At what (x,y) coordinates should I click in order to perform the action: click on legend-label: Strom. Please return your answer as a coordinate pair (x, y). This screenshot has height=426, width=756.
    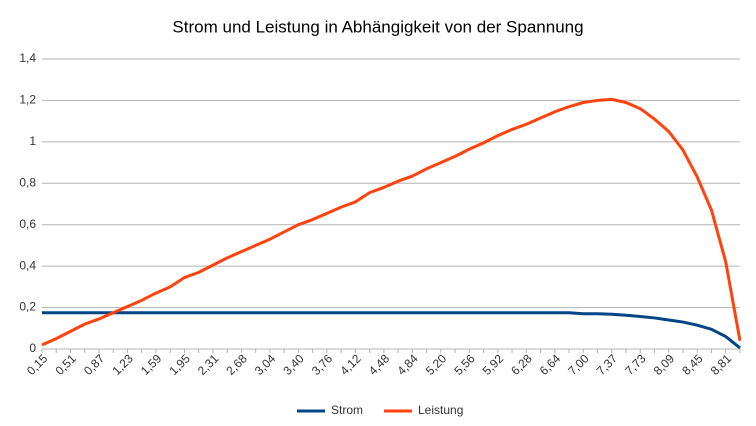
    Looking at the image, I should click on (347, 410).